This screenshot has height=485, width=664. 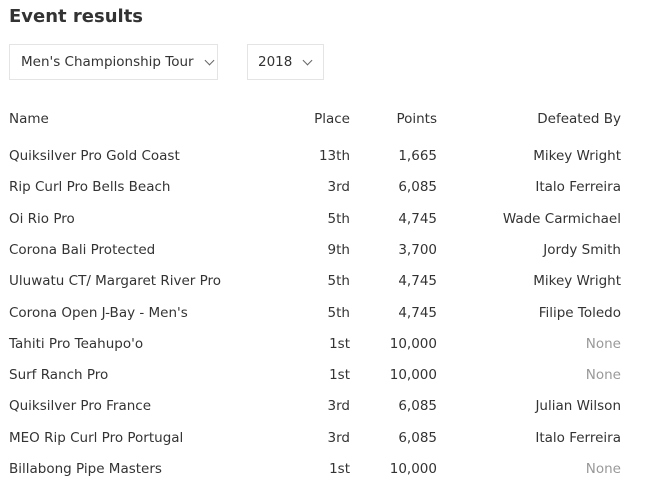 I want to click on year-dropdown: 2018, so click(x=285, y=62).